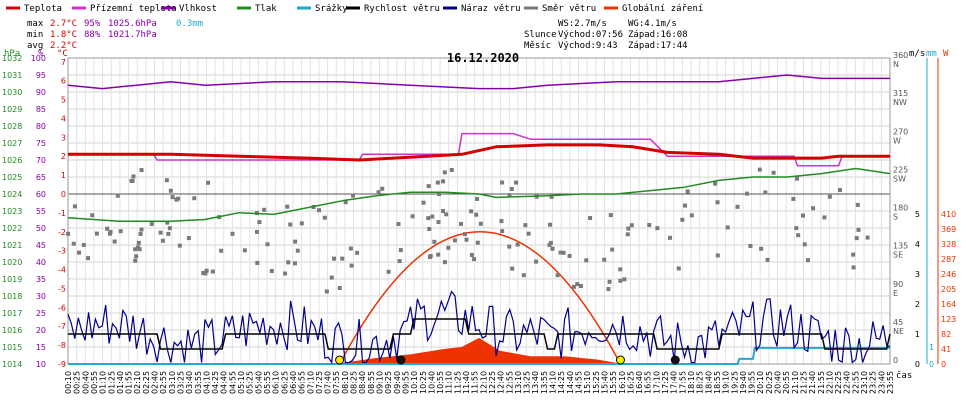 The width and height of the screenshot is (966, 400). Describe the element at coordinates (847, 382) in the screenshot. I see `x-tick-label: 22:40` at that location.